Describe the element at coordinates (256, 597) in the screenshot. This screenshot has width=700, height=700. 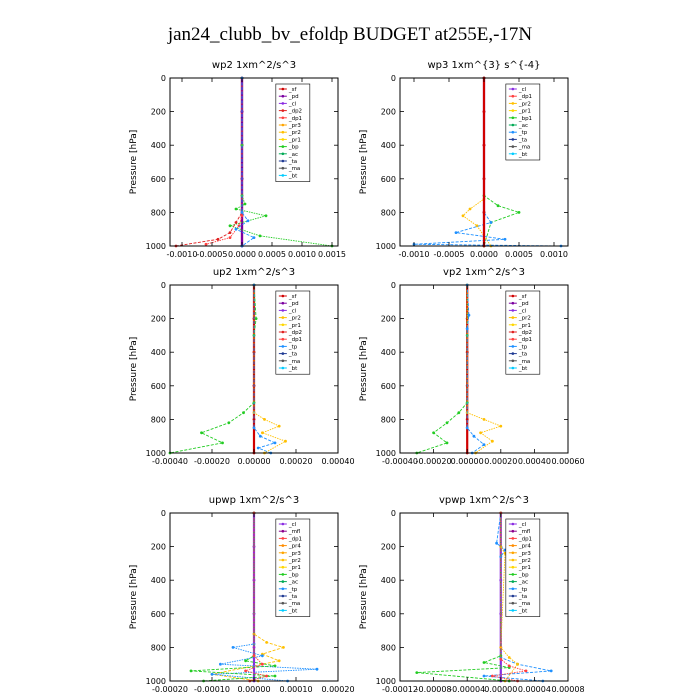
I see `series-line-dp1` at that location.